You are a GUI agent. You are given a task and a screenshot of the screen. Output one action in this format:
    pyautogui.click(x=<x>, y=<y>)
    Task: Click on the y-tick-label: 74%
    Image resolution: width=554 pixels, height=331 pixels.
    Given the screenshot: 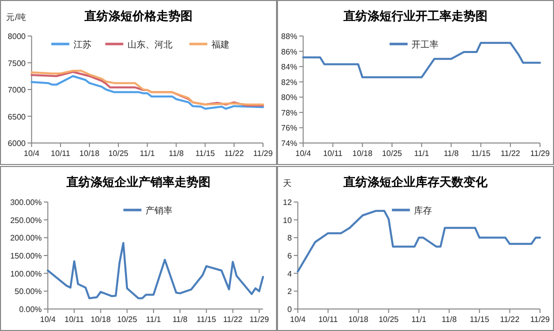 What is the action you would take?
    pyautogui.click(x=289, y=143)
    